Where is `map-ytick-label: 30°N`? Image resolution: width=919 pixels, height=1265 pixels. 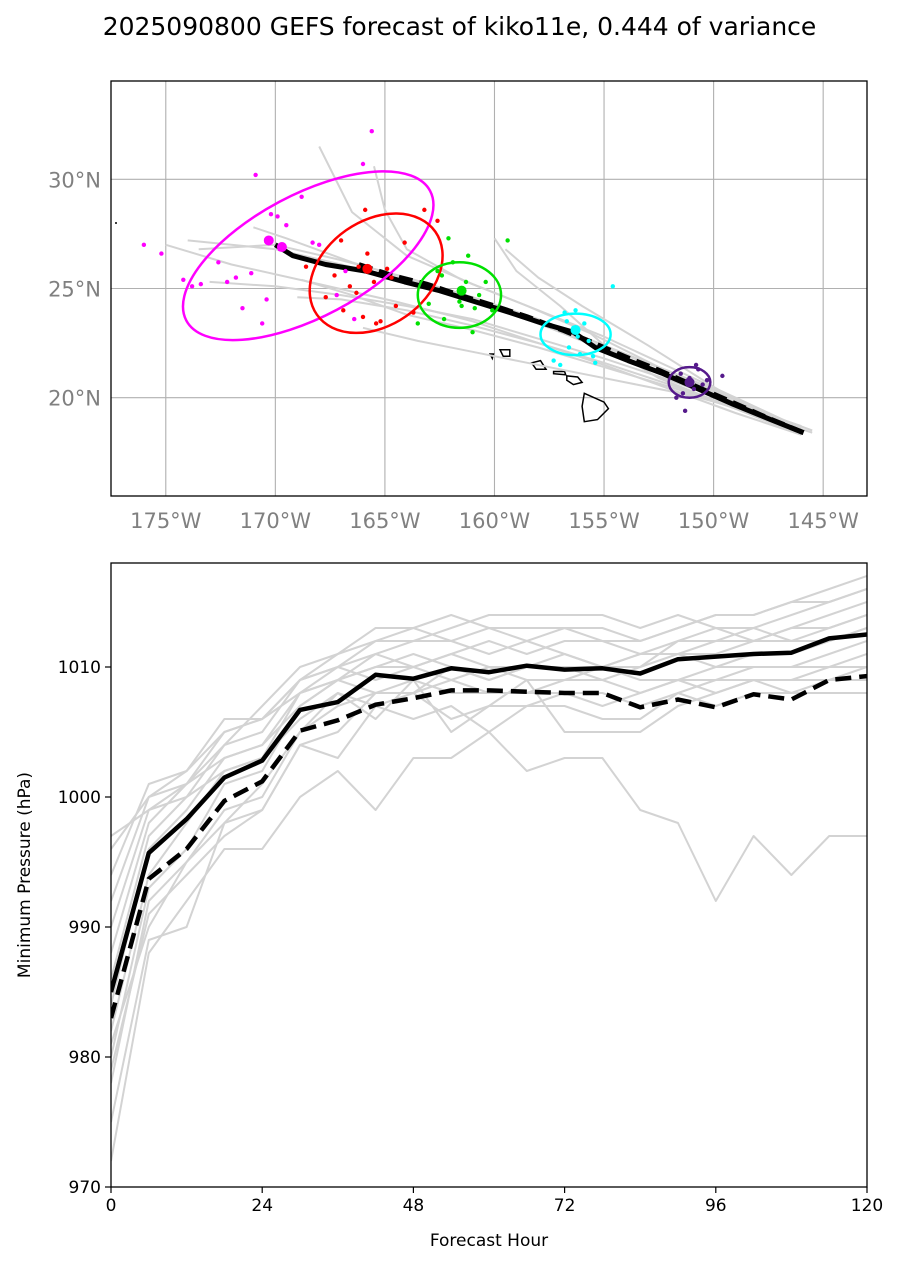
map-ytick-label: 30°N is located at coordinates (74, 180).